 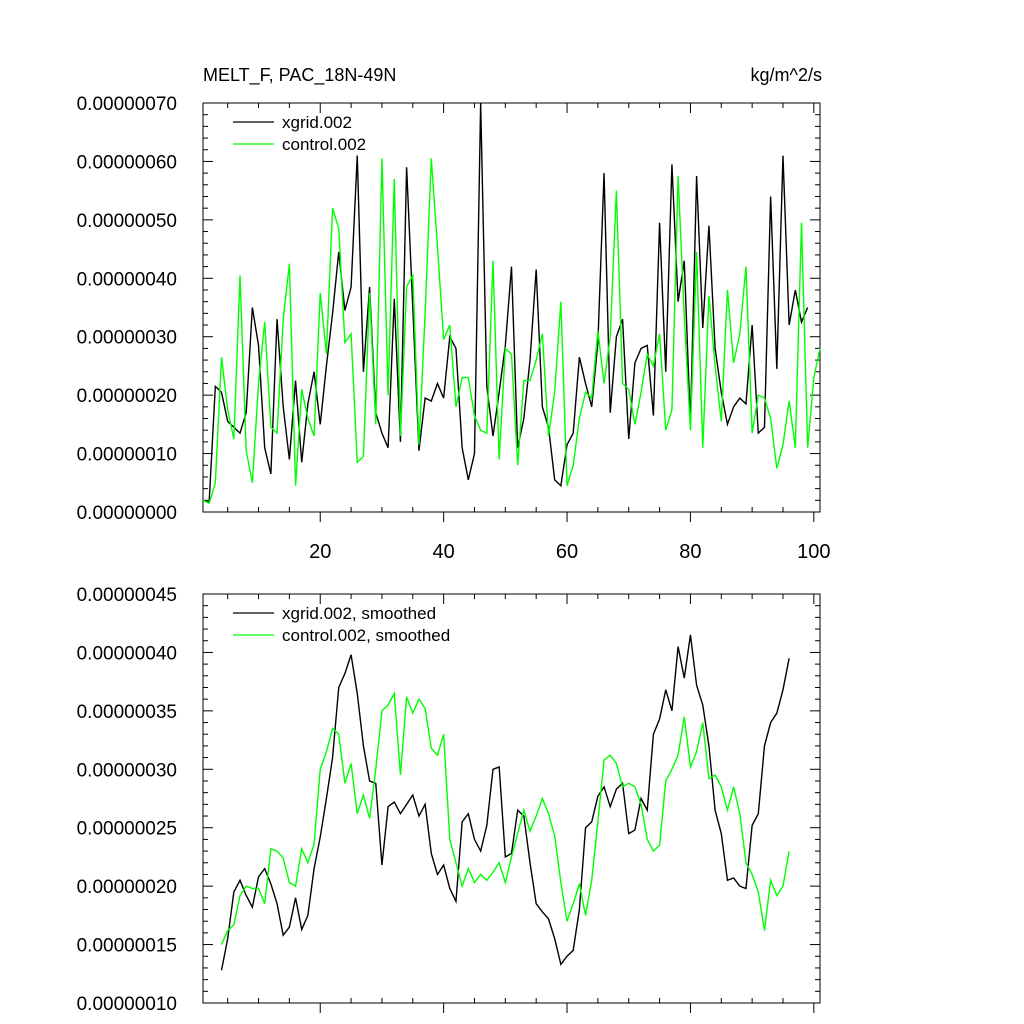 I want to click on y-tick-label: 0.00000025, so click(x=127, y=829).